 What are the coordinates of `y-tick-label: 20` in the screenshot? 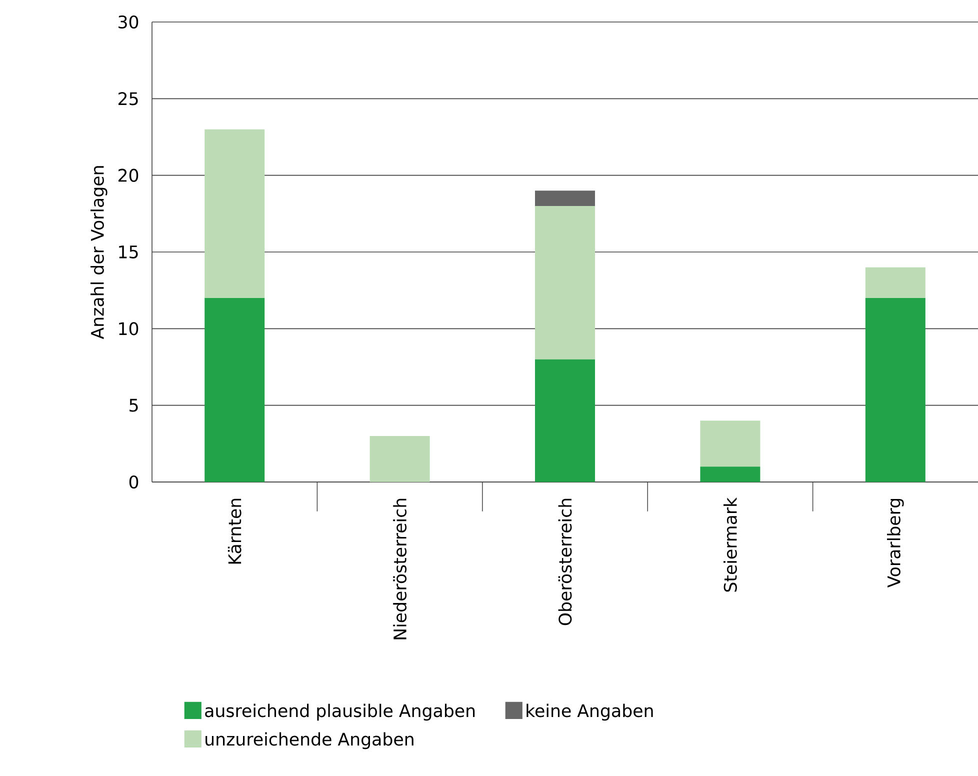 It's located at (128, 175).